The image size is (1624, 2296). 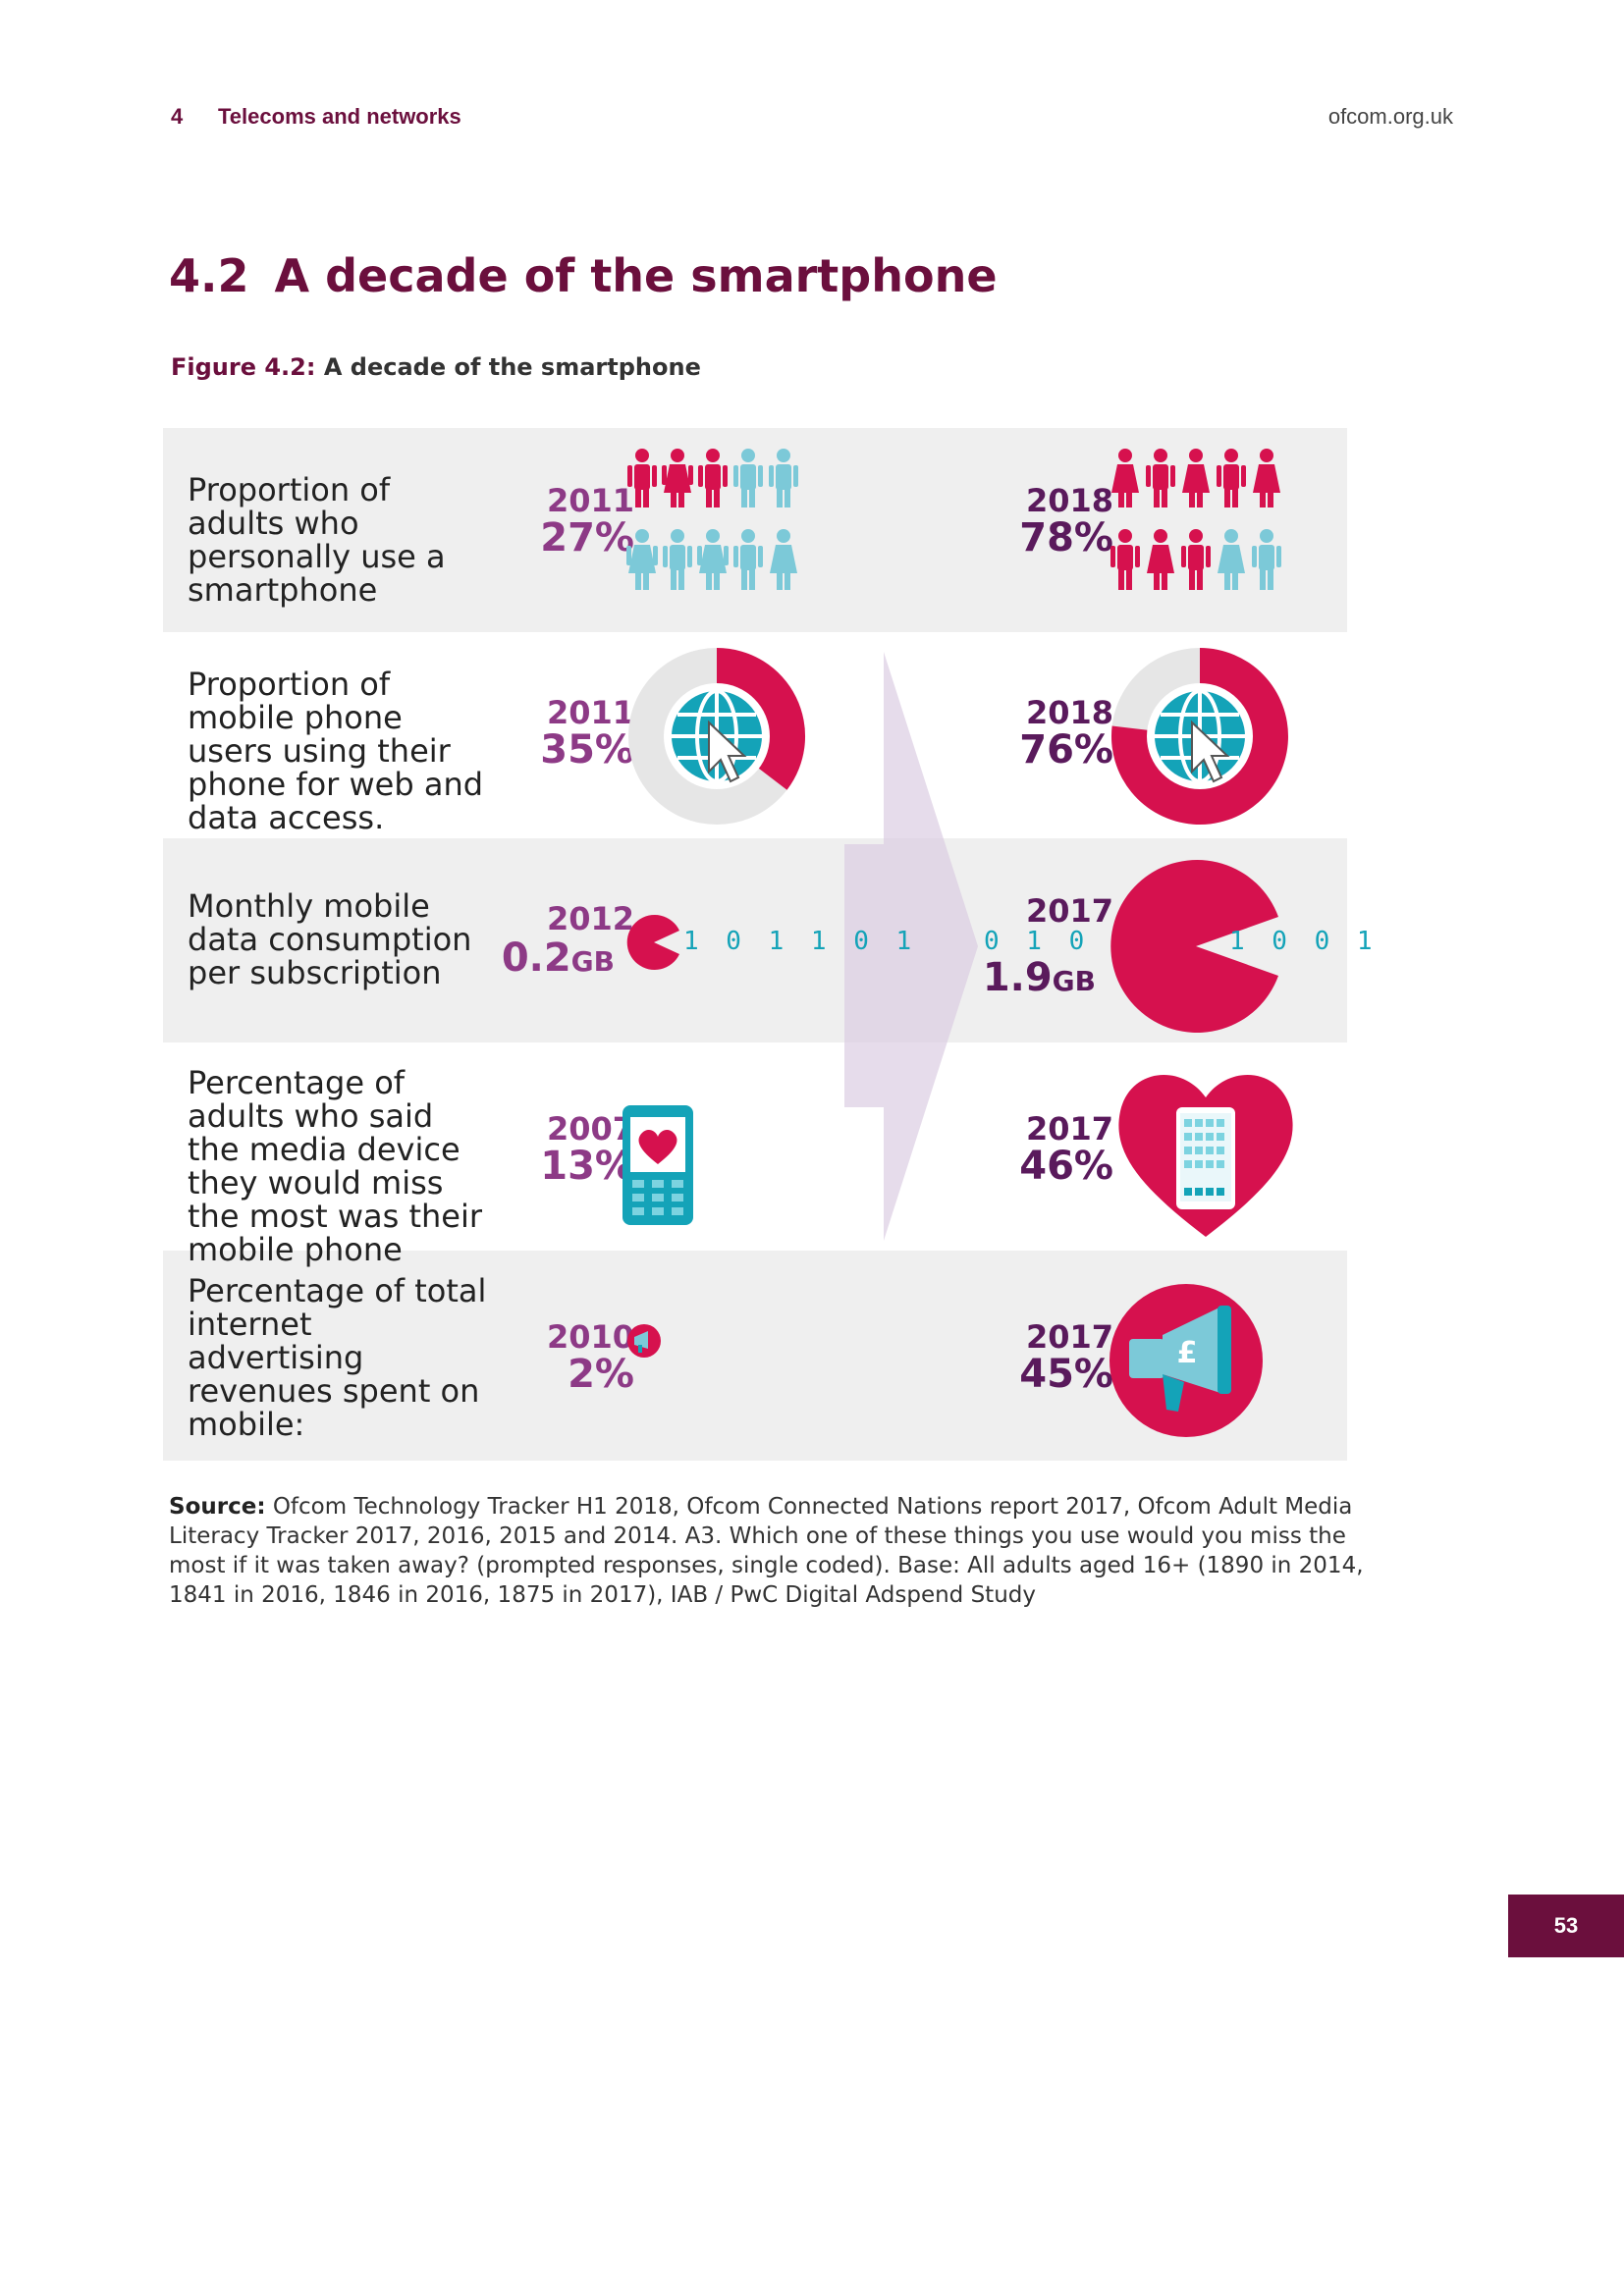 What do you see at coordinates (587, 1166) in the screenshot?
I see `value-from: 13%` at bounding box center [587, 1166].